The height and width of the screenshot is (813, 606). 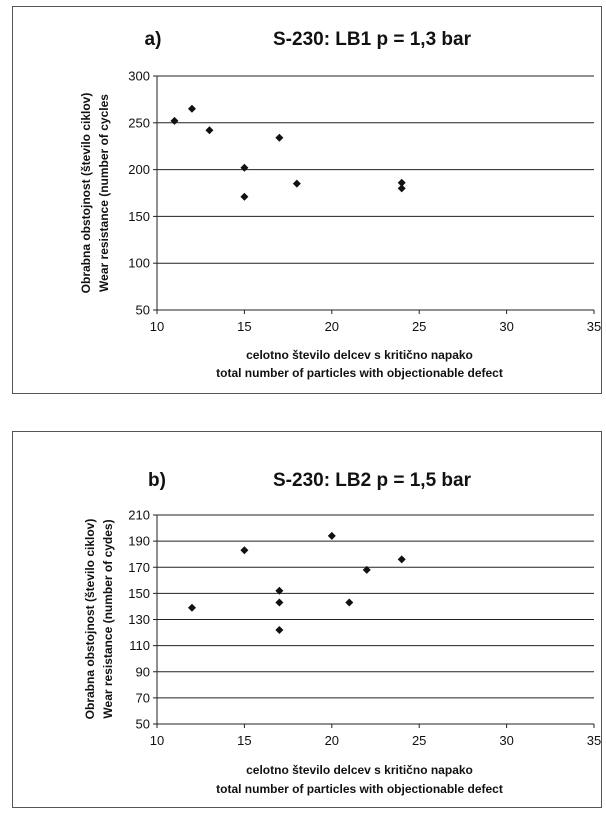 I want to click on x-tick-label-b-30: 30, so click(x=506, y=740).